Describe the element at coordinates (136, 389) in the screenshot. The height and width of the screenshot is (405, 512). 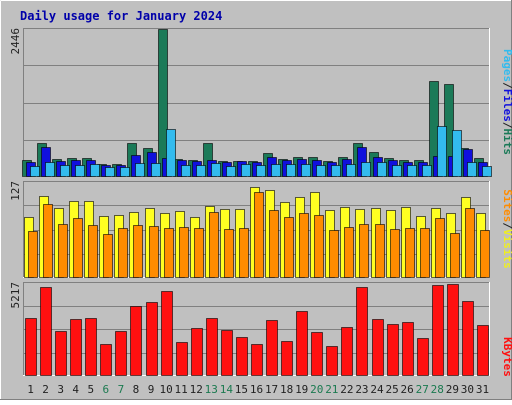
I see `x-tick-label-day-8: 8` at that location.